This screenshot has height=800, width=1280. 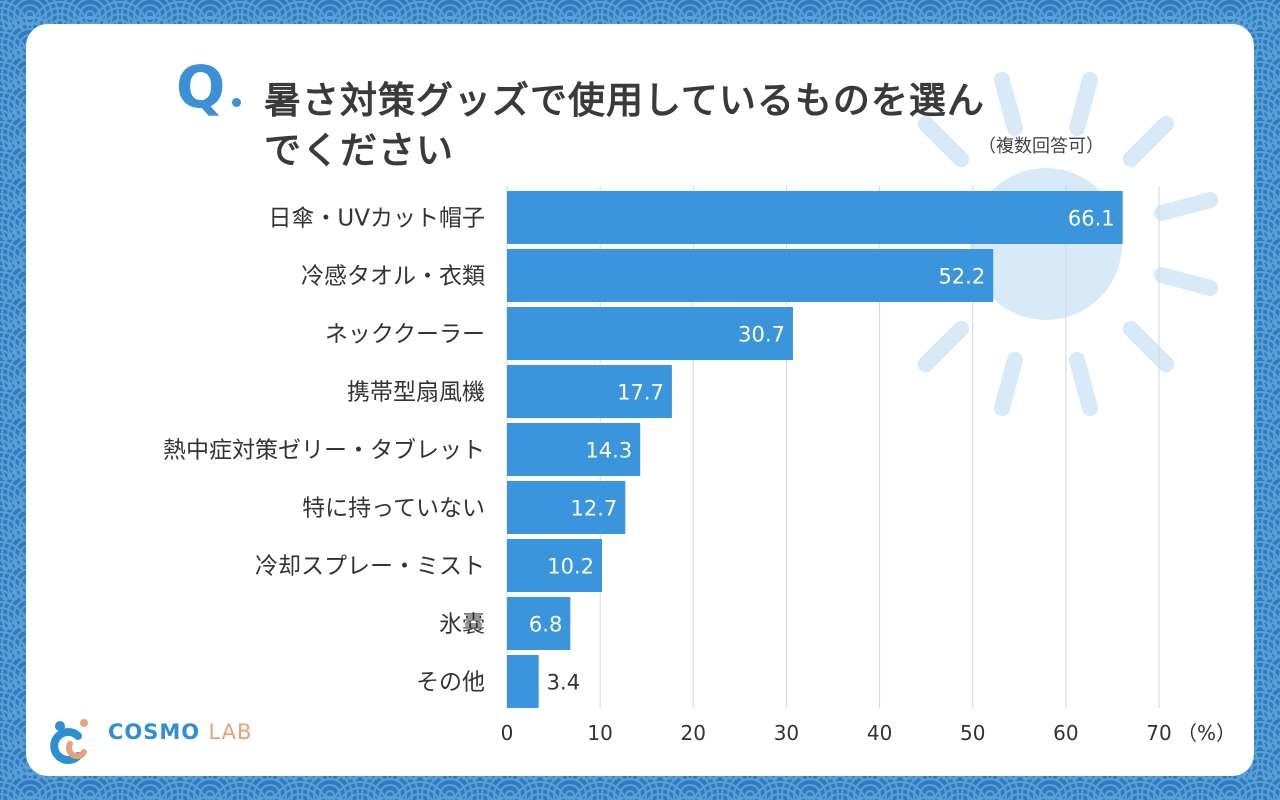 What do you see at coordinates (154, 732) in the screenshot?
I see `logo-main-text: COSMO` at bounding box center [154, 732].